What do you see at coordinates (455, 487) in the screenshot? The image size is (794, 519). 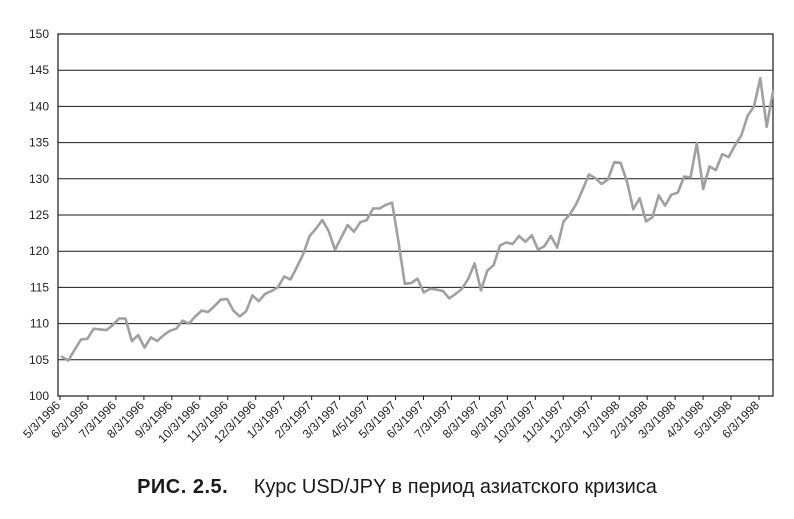 I see `chart-title: Курс USD/JPY в период азиатского кризиса` at bounding box center [455, 487].